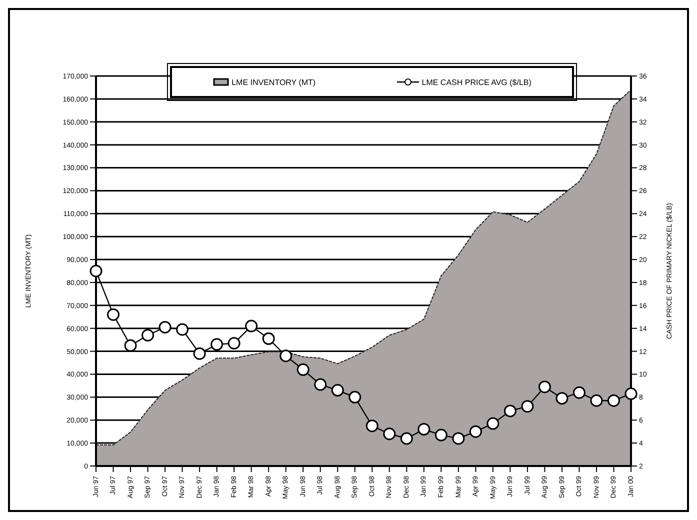 This screenshot has height=520, width=697. I want to click on legend-label: LME INVENTORY (MT), so click(274, 82).